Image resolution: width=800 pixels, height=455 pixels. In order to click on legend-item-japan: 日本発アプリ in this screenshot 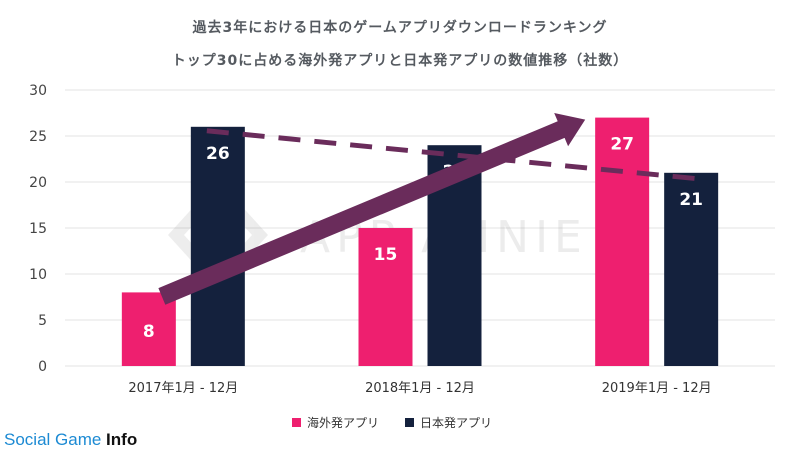, I will do `click(448, 422)`.